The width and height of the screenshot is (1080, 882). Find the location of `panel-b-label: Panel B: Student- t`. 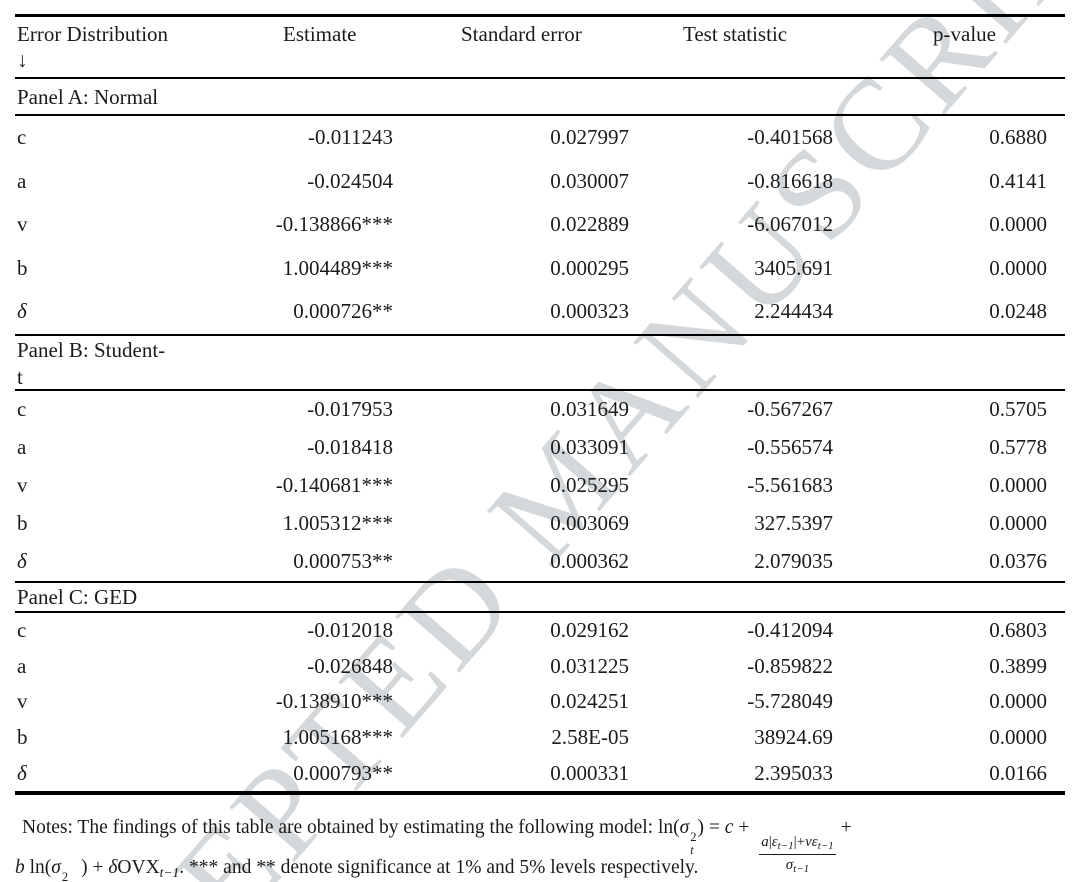

panel-b-label: Panel B: Student- t is located at coordinates (540, 363).